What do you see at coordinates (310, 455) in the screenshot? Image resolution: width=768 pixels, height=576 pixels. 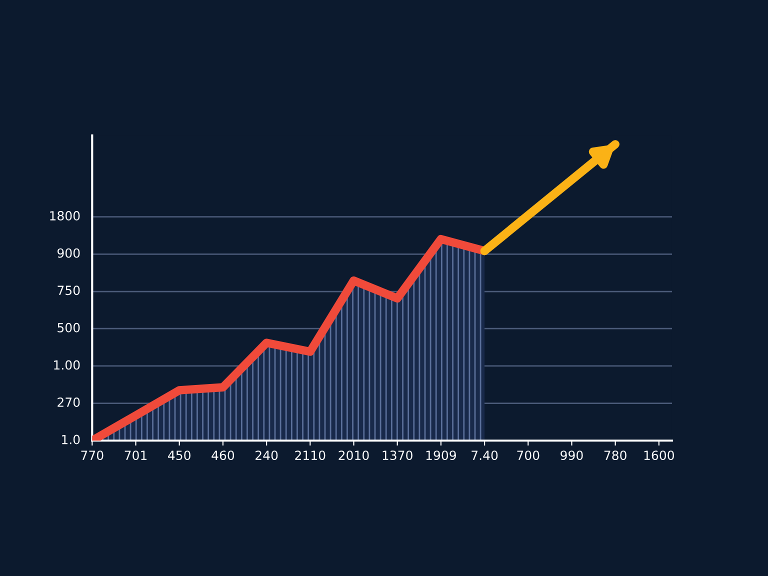 I see `x-tick-label: 2110` at bounding box center [310, 455].